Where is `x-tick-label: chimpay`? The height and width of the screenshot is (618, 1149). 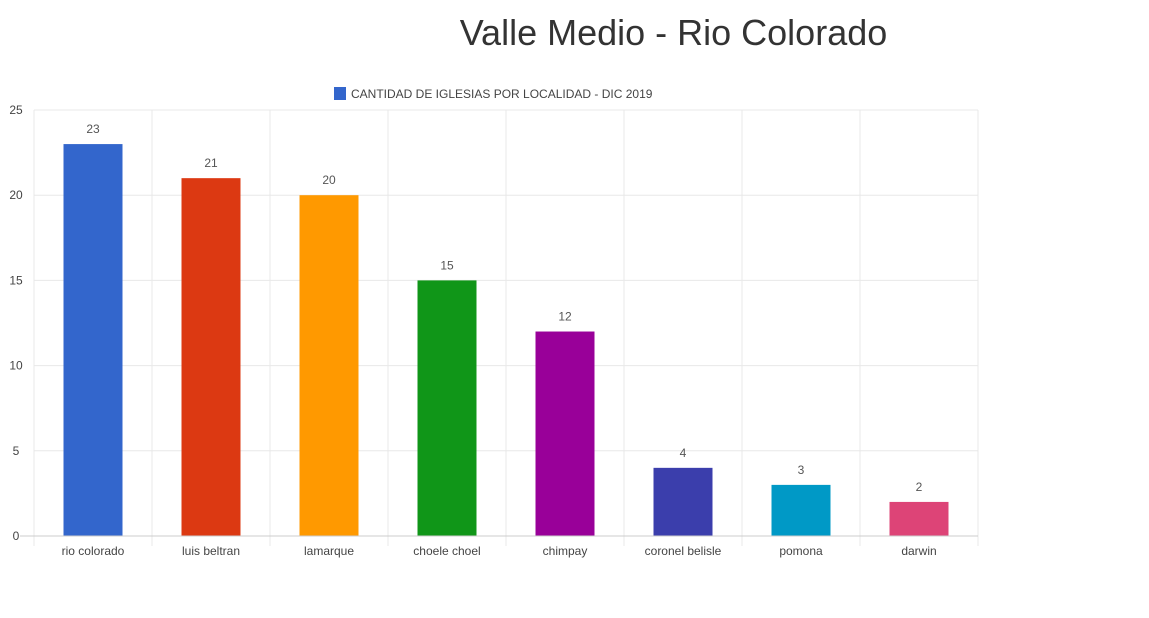 x-tick-label: chimpay is located at coordinates (565, 551).